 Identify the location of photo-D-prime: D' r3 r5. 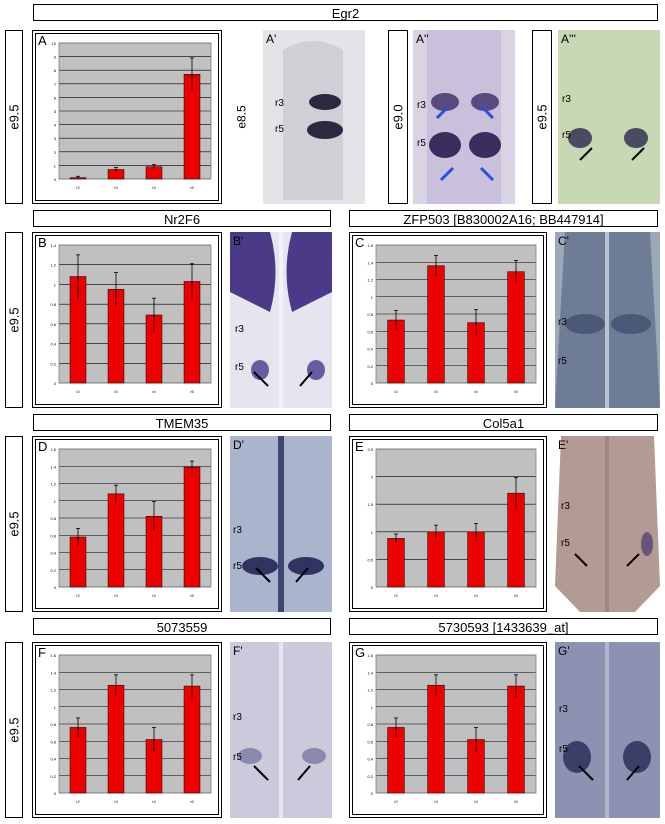
(281, 524).